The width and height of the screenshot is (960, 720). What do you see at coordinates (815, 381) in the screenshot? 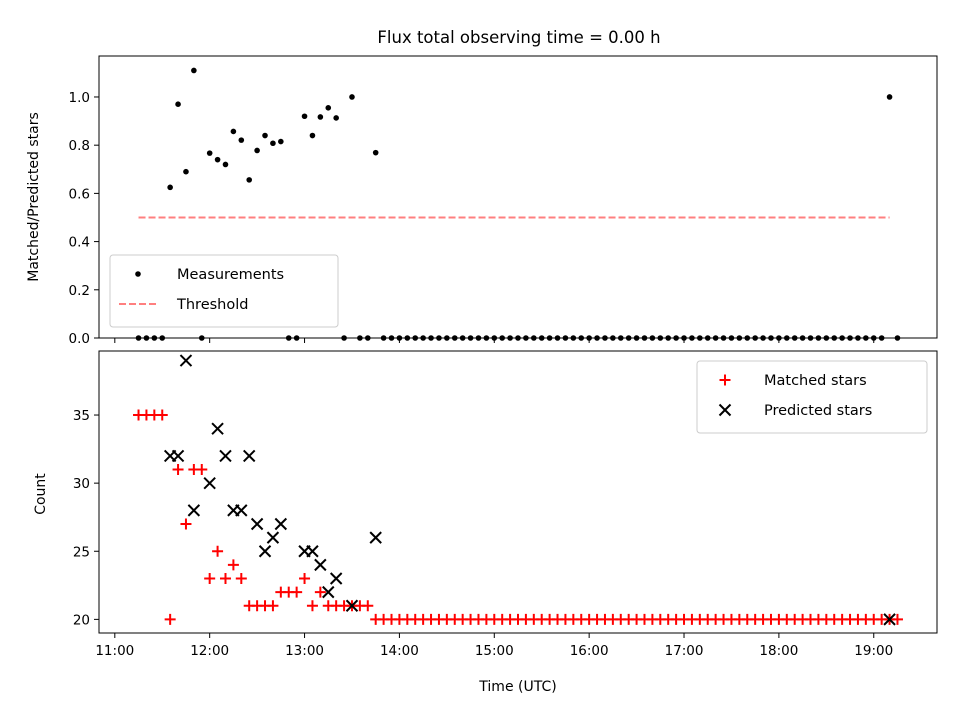
I see `legend-label: Matched stars` at bounding box center [815, 381].